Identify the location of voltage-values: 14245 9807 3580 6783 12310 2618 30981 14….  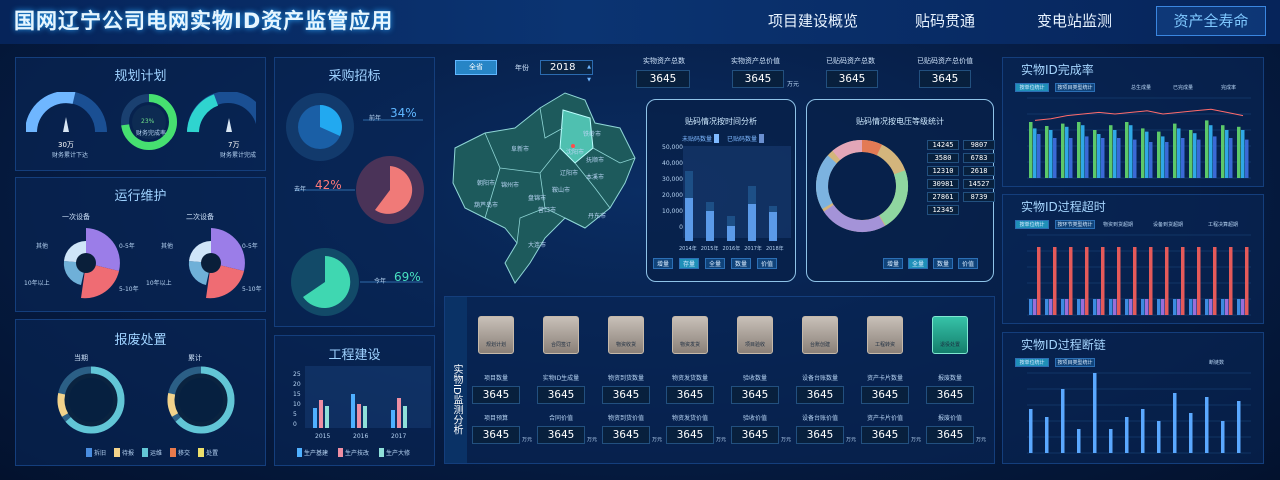
(961, 177).